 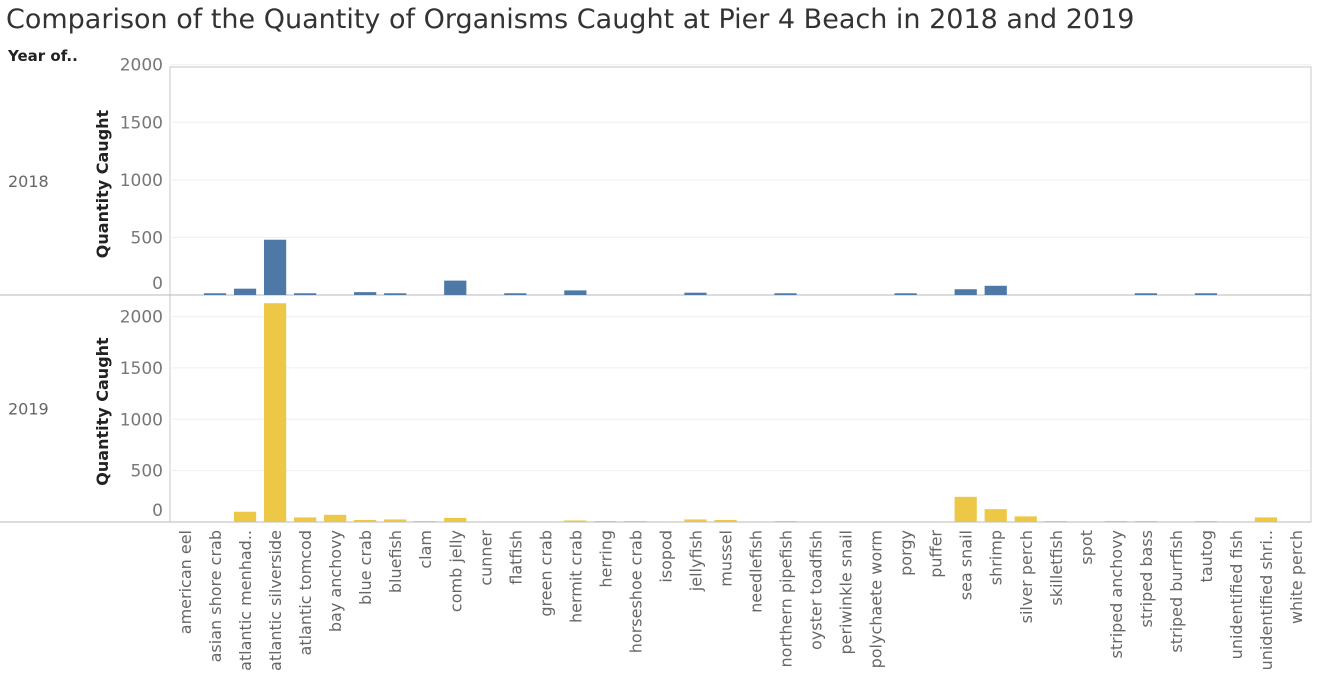 I want to click on x-tick-label: spot, so click(x=1086, y=547).